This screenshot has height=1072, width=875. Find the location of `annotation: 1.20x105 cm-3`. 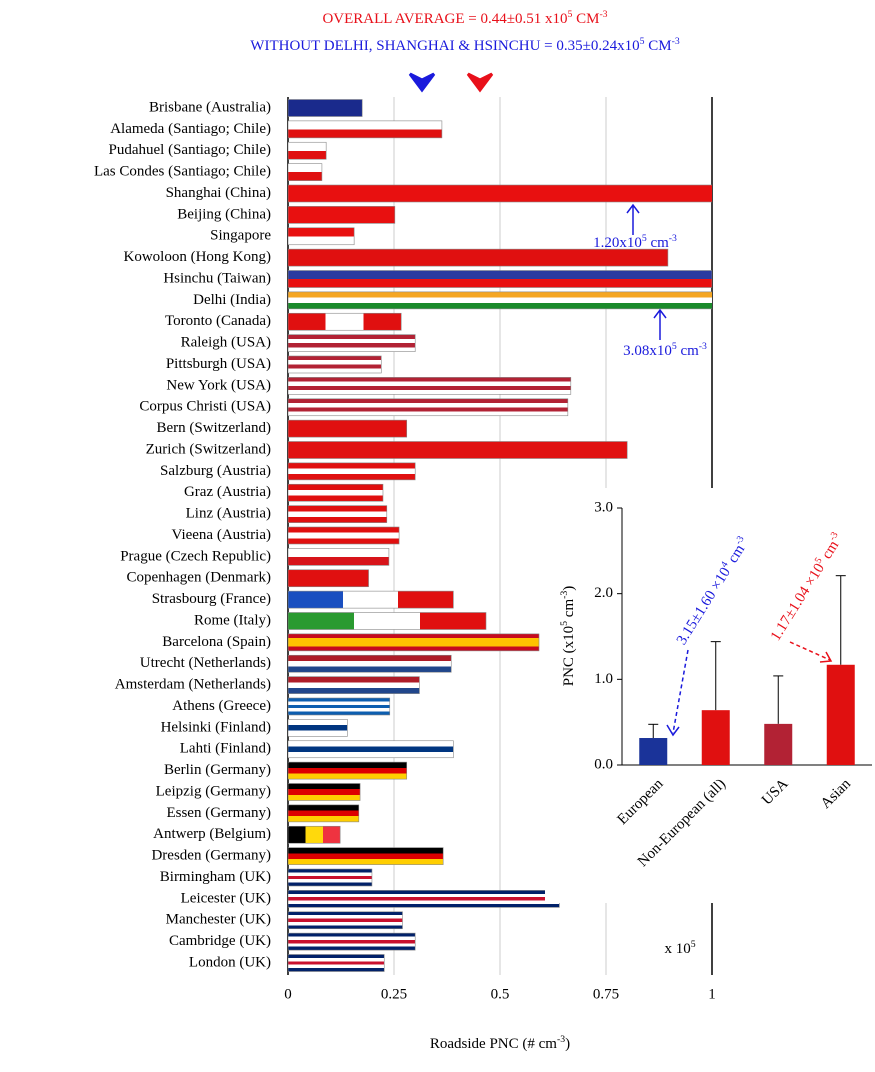

annotation: 1.20x105 cm-3 is located at coordinates (635, 242).